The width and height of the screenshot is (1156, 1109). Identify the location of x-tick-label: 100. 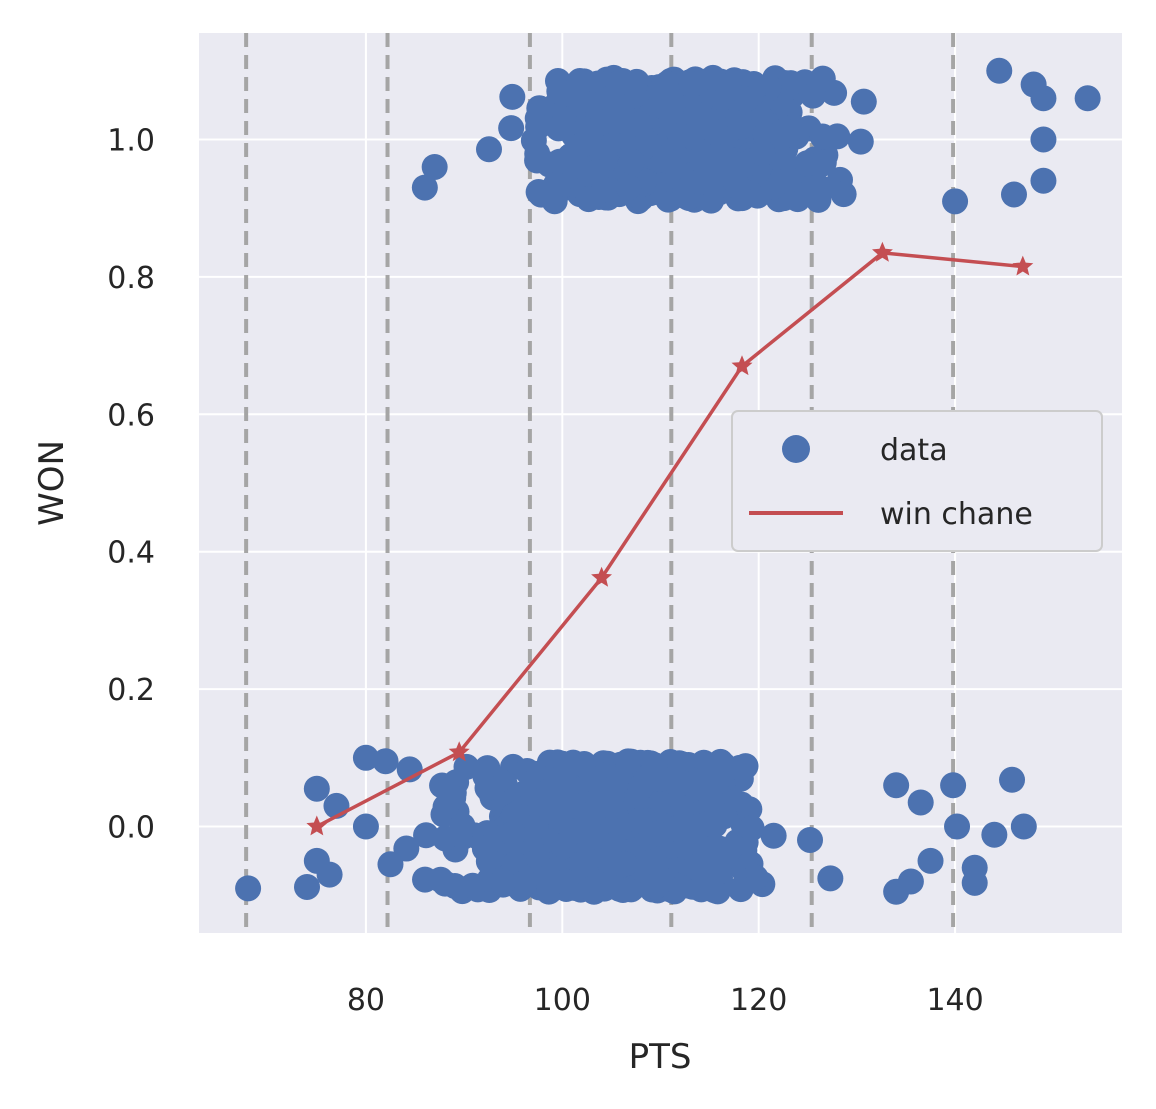
(562, 1000).